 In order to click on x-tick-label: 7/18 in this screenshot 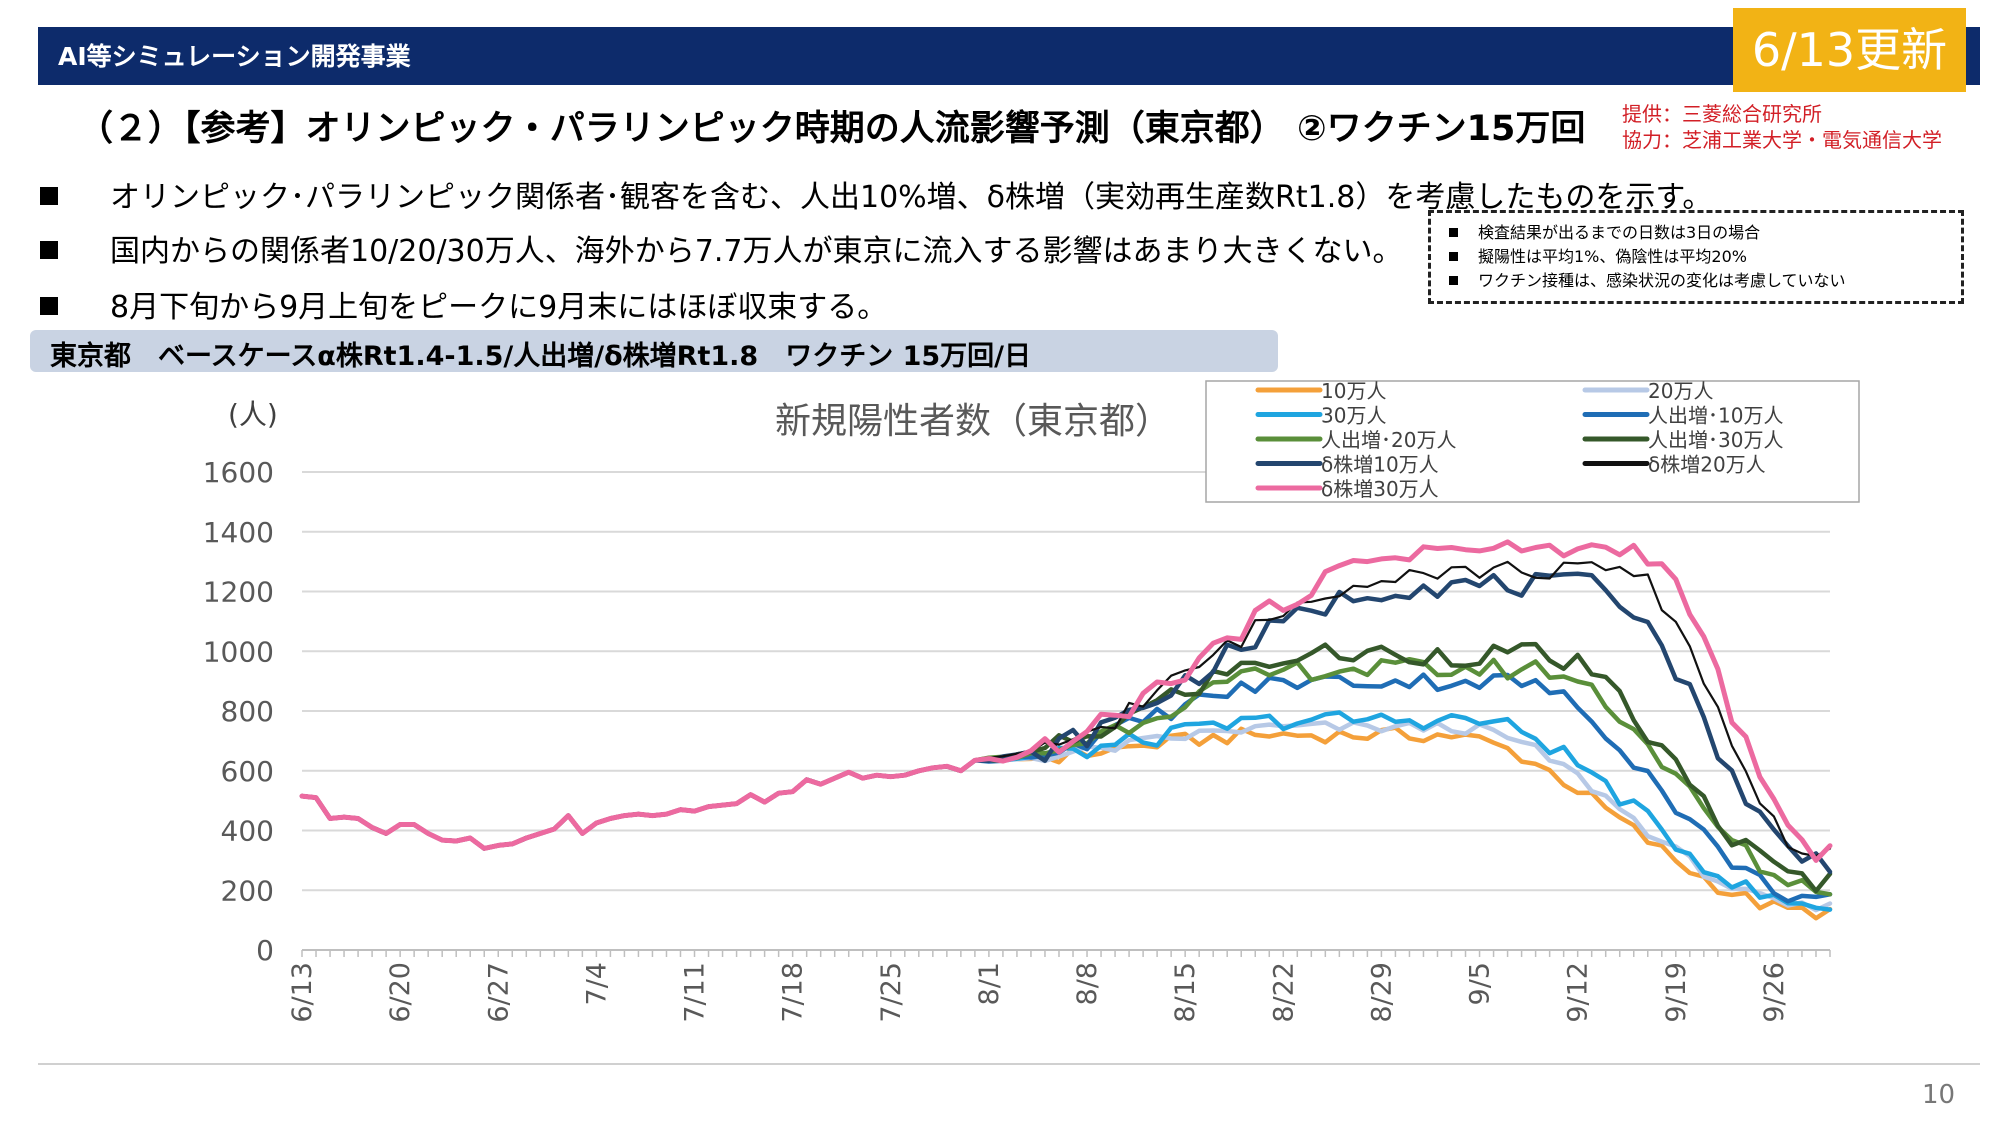, I will do `click(793, 992)`.